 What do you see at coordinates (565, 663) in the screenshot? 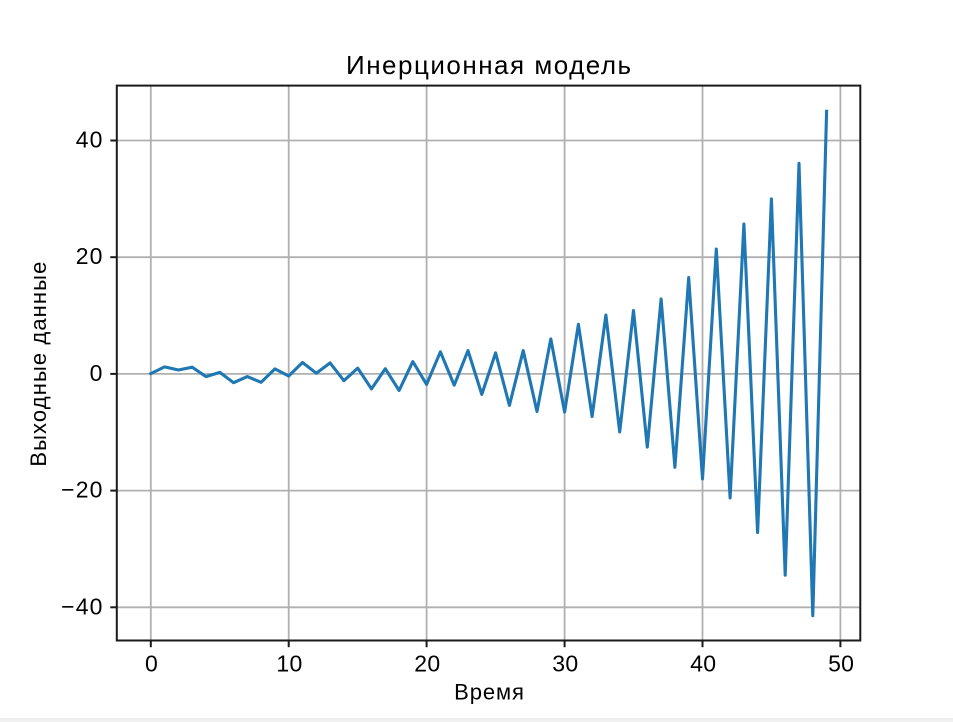
I see `svg-text: 30` at bounding box center [565, 663].